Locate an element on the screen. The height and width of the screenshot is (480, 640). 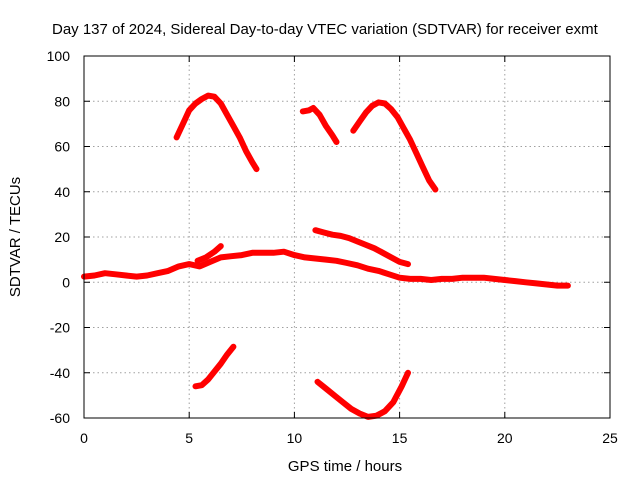
y-tick-label: 40 is located at coordinates (62, 192).